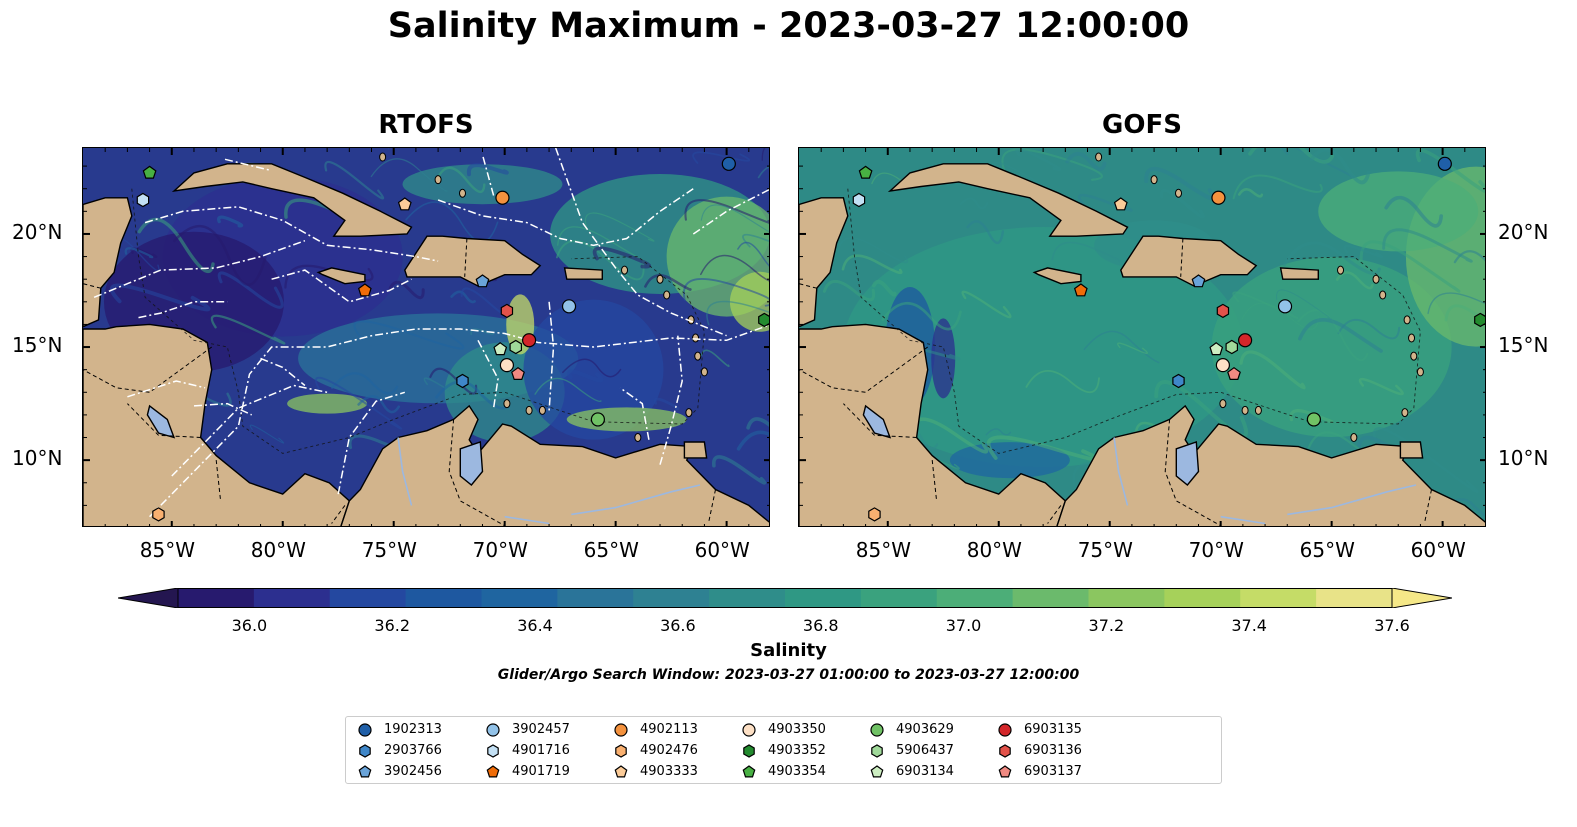 The image size is (1577, 827). What do you see at coordinates (925, 750) in the screenshot?
I see `legend-label: 5906437` at bounding box center [925, 750].